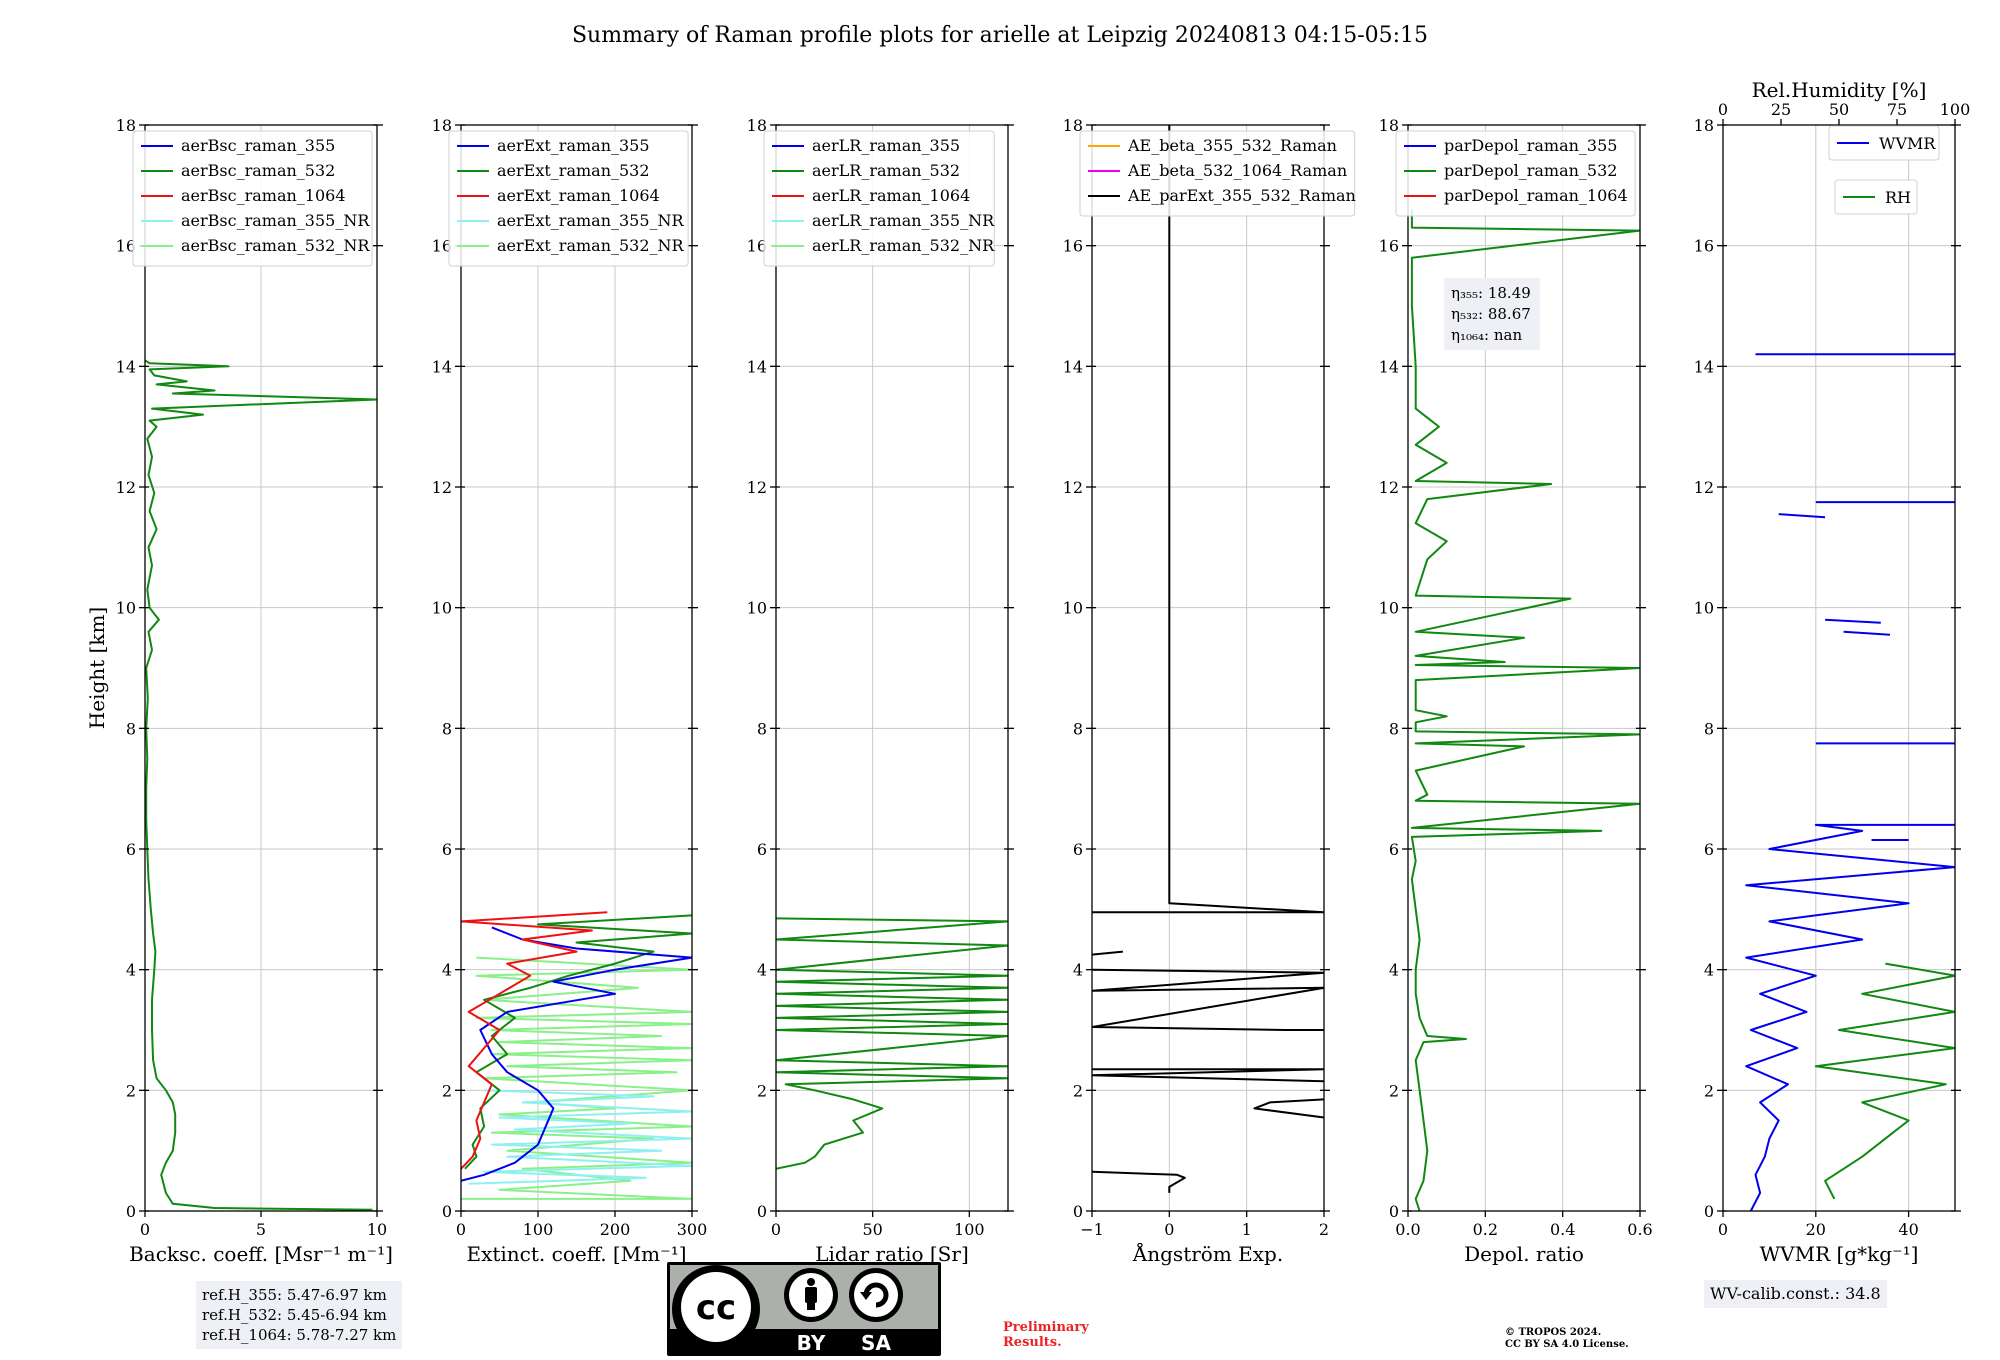 The height and width of the screenshot is (1360, 2000). Describe the element at coordinates (876, 1295) in the screenshot. I see `share-alike-icon` at that location.